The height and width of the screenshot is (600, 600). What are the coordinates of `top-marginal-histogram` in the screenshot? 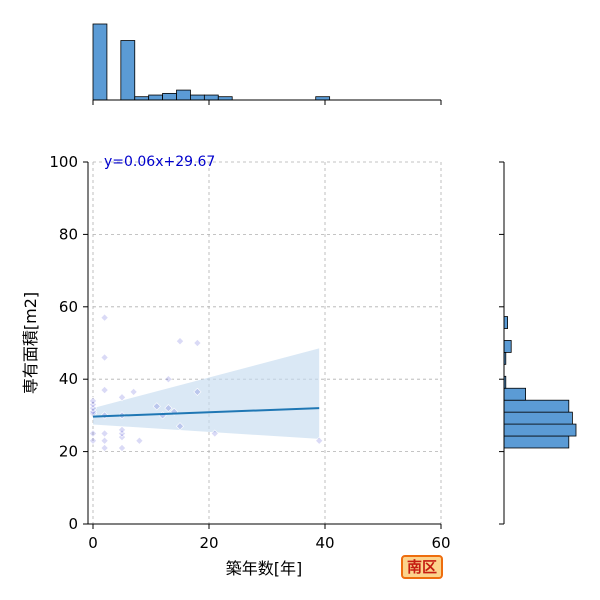 It's located at (267, 64).